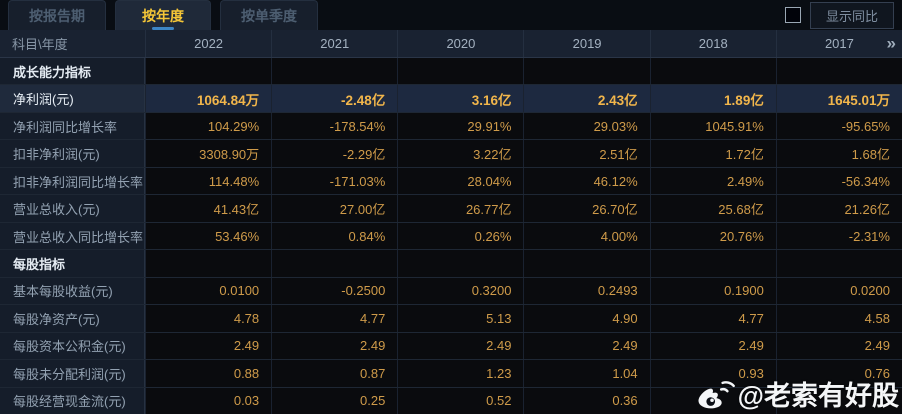 This screenshot has width=902, height=414. I want to click on cell-value: 0.1900, so click(712, 291).